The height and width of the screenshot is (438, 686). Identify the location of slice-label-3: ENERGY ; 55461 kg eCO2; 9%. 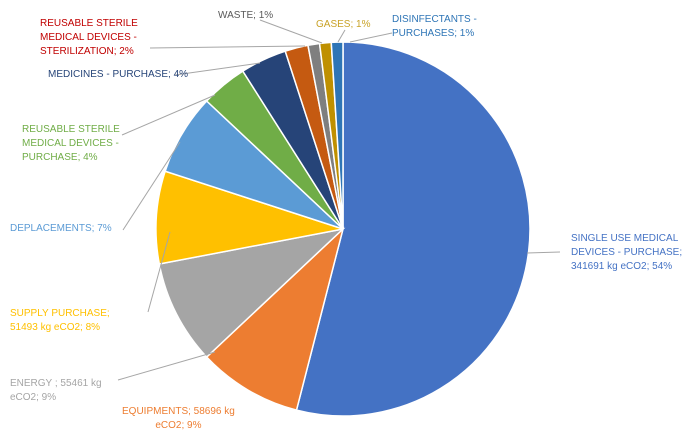
(56, 391).